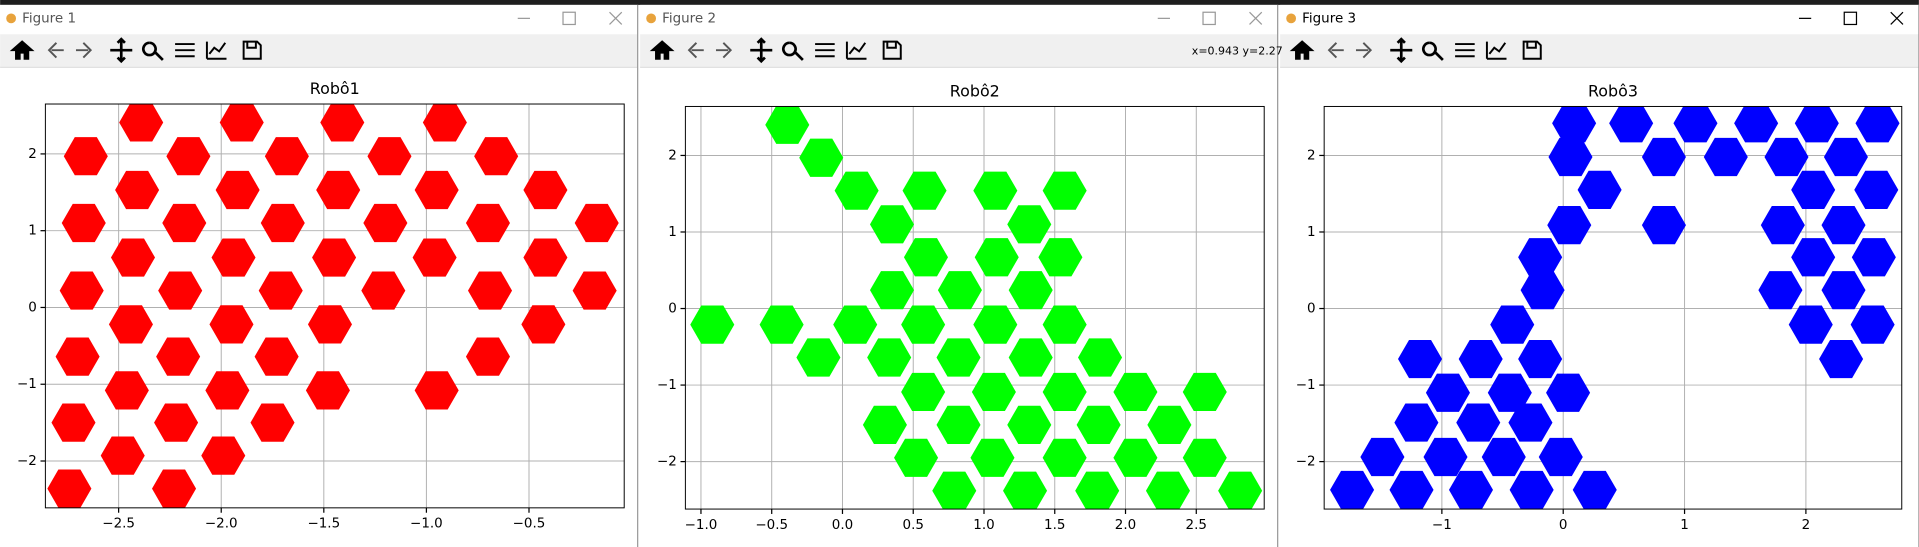 The height and width of the screenshot is (547, 1919). Describe the element at coordinates (1237, 50) in the screenshot. I see `cursor-coordinates: x=0.943 y=2.27` at that location.